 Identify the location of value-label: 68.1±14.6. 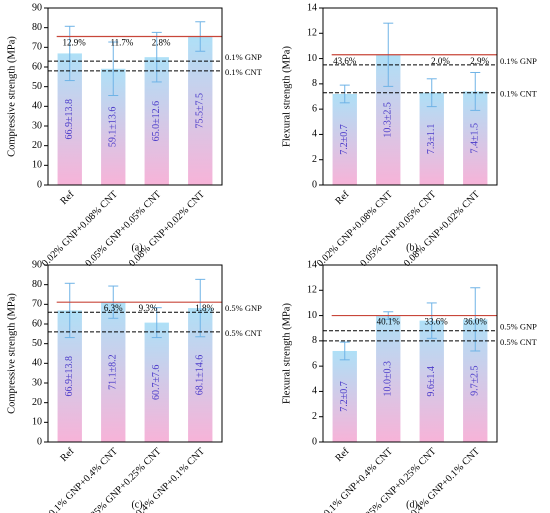
(200, 375).